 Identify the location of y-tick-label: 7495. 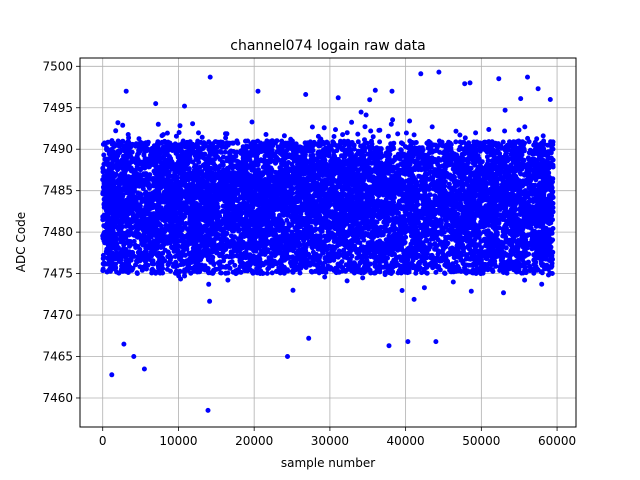
(57, 108).